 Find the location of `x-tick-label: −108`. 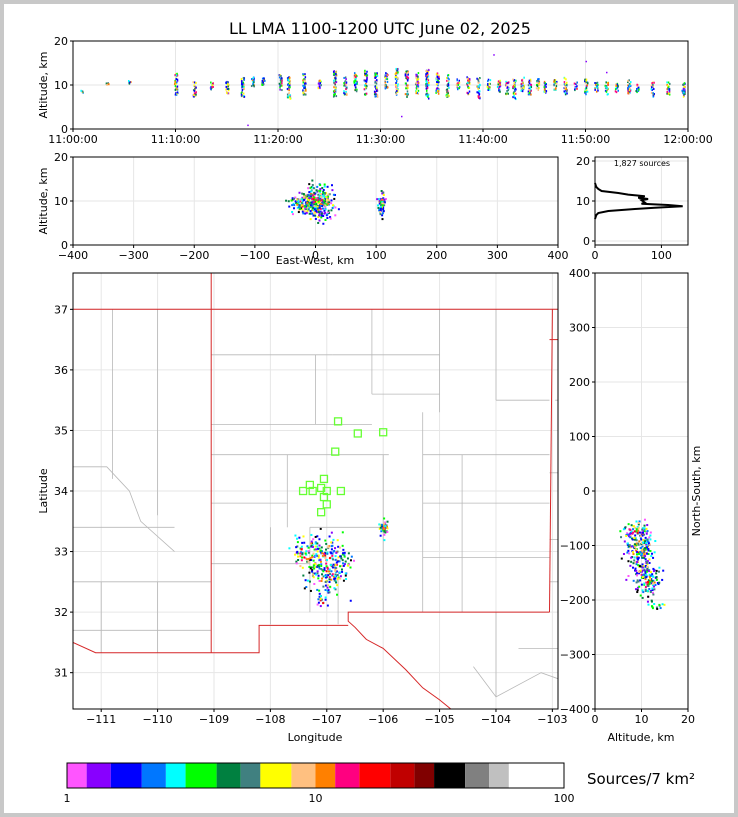

x-tick-label: −108 is located at coordinates (270, 719).